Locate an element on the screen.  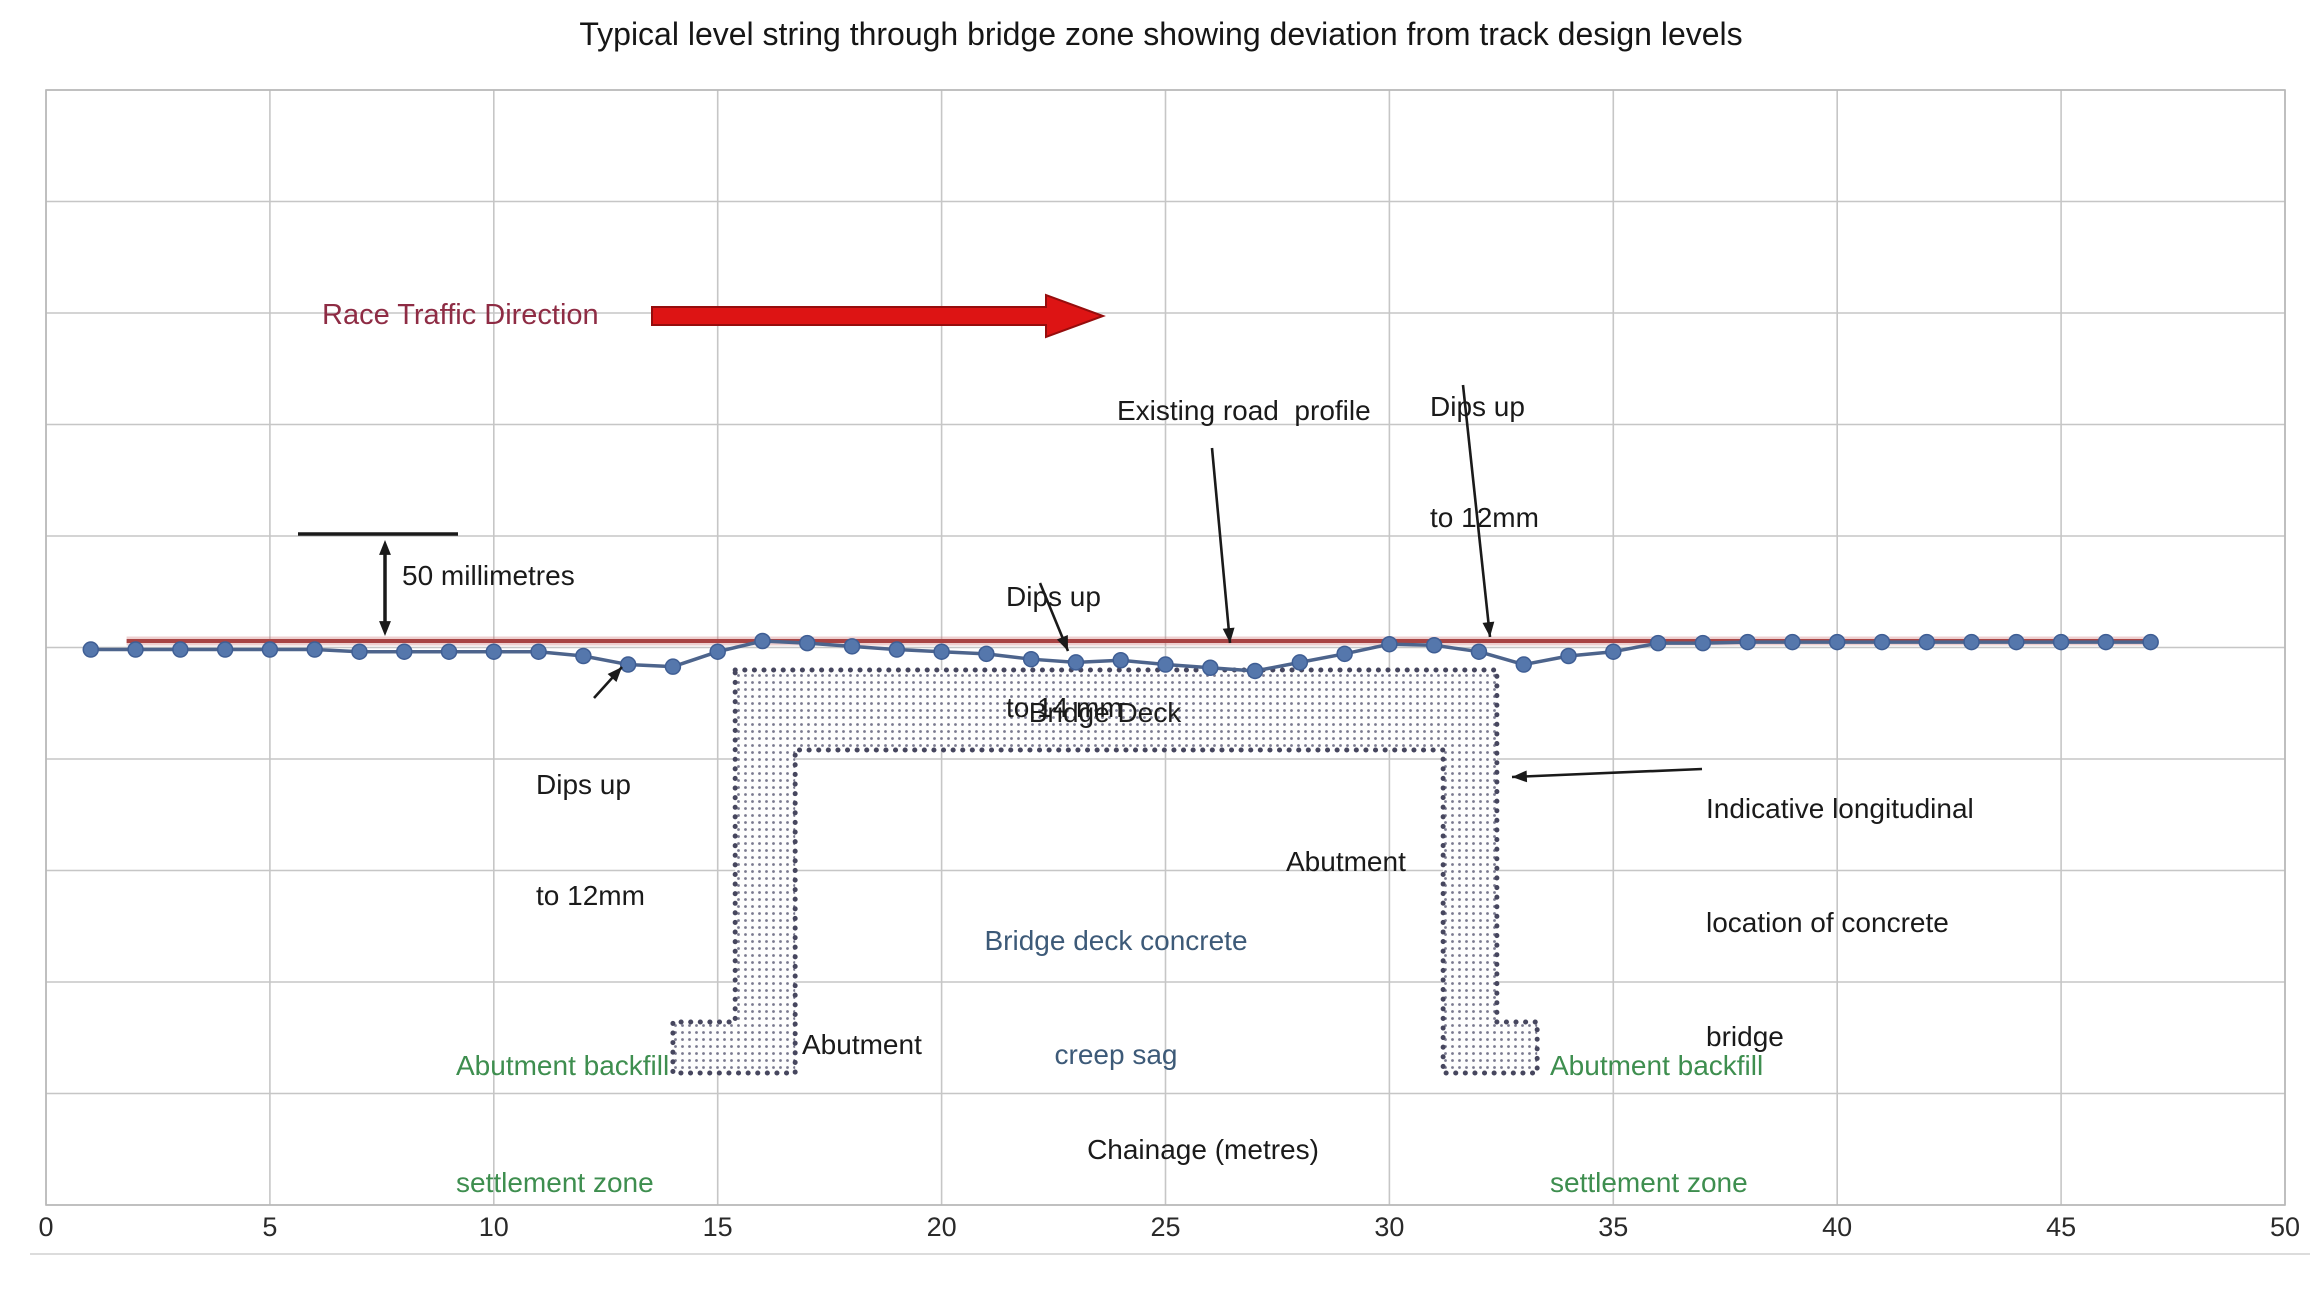
abutment-left-label: Abutment is located at coordinates (862, 1044).